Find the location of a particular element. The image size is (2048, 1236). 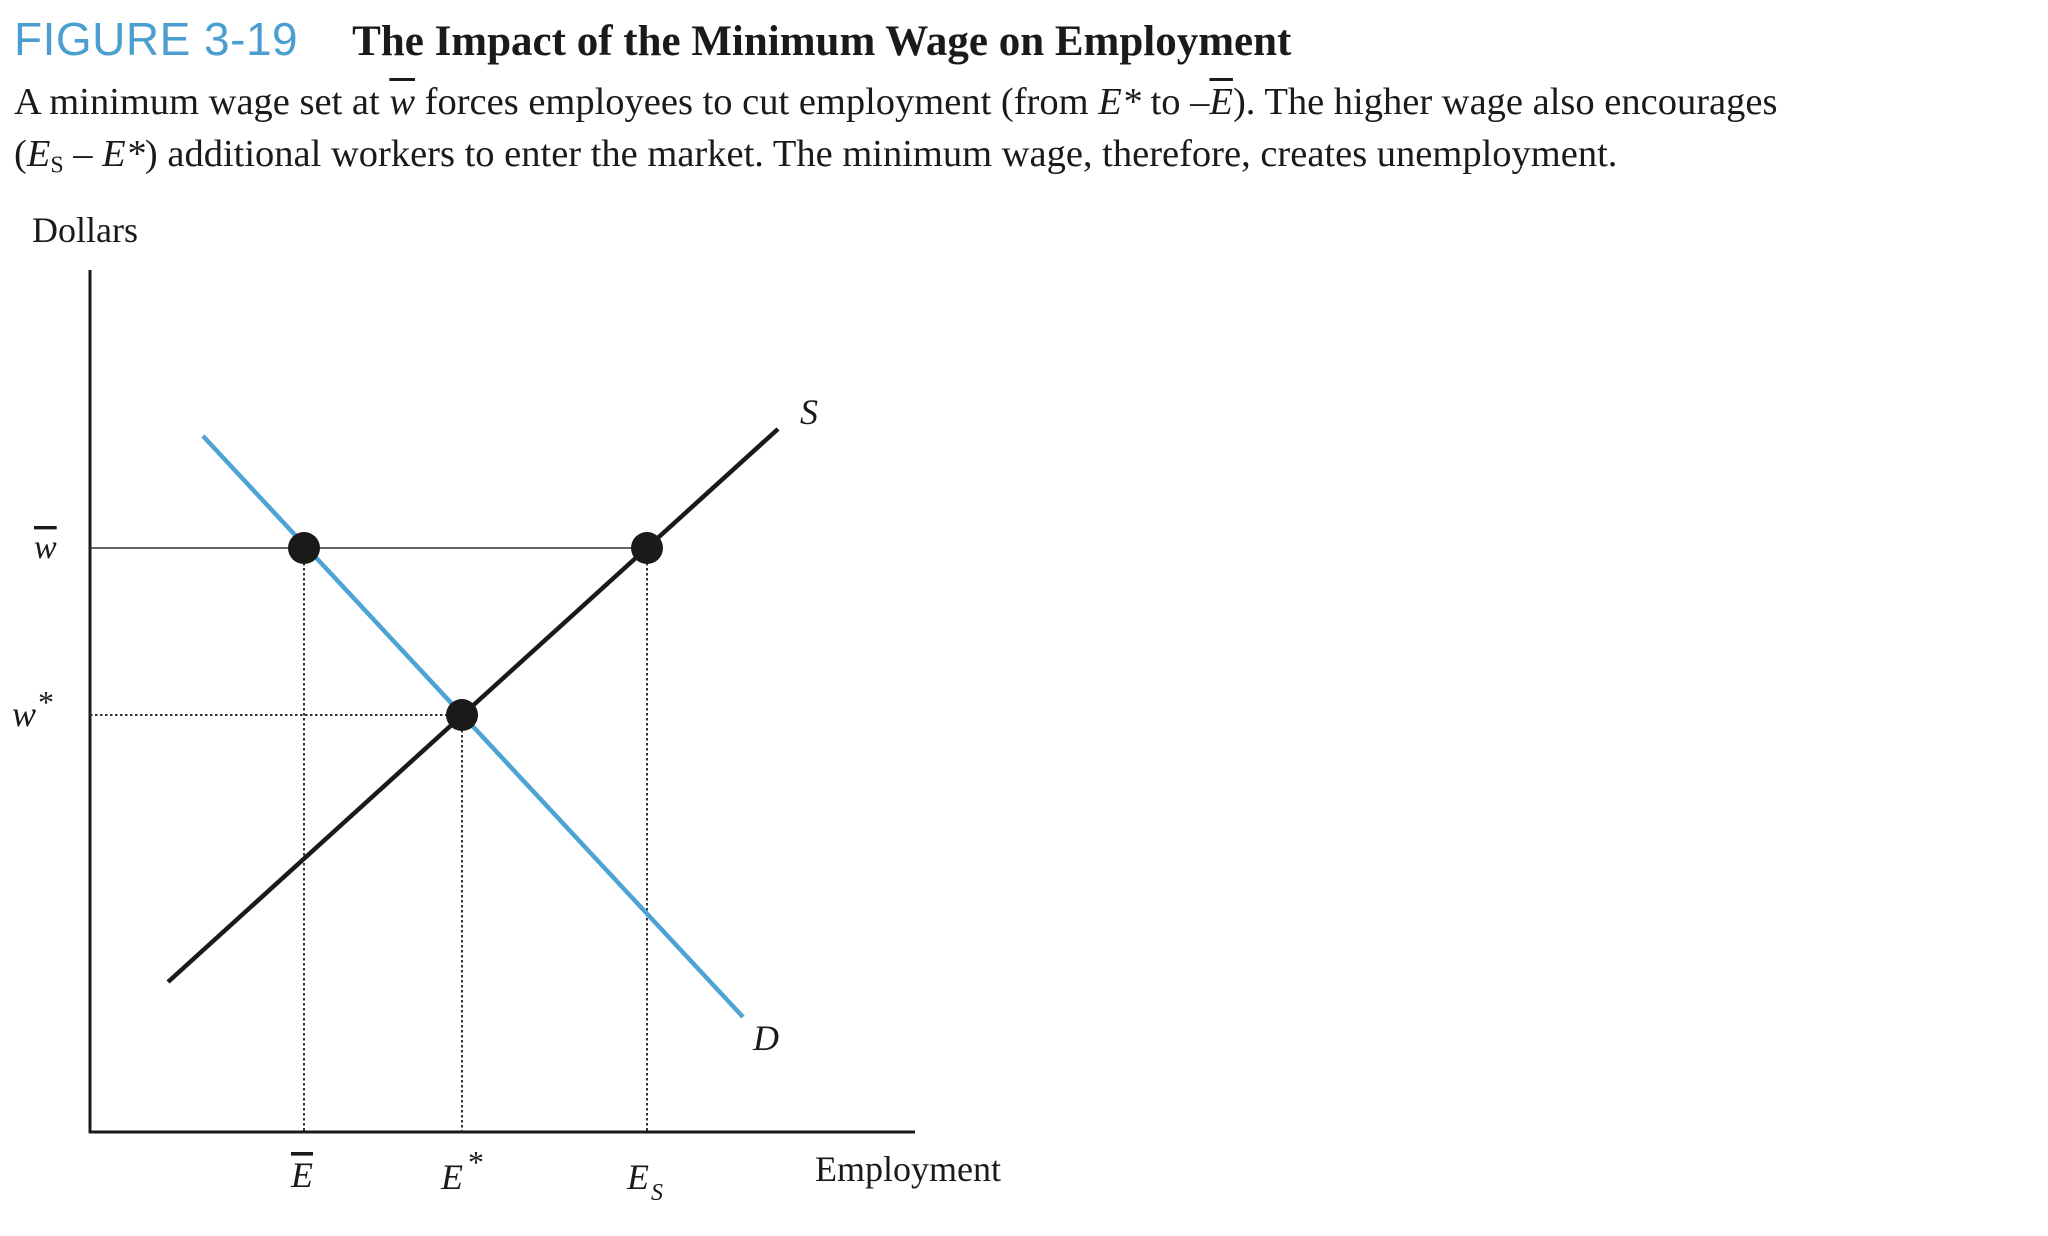

es-tick-sub: S is located at coordinates (657, 1193).